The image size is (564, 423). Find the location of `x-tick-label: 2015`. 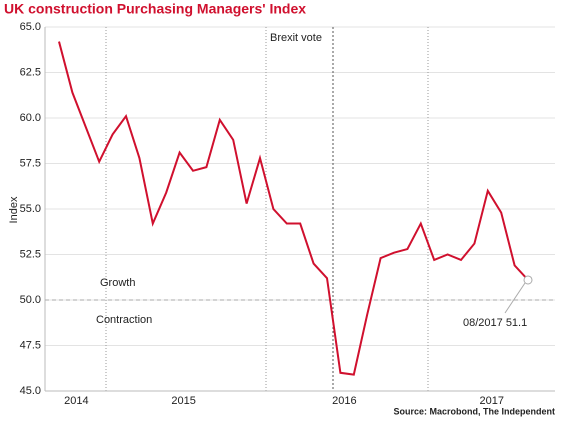

x-tick-label: 2015 is located at coordinates (183, 401).